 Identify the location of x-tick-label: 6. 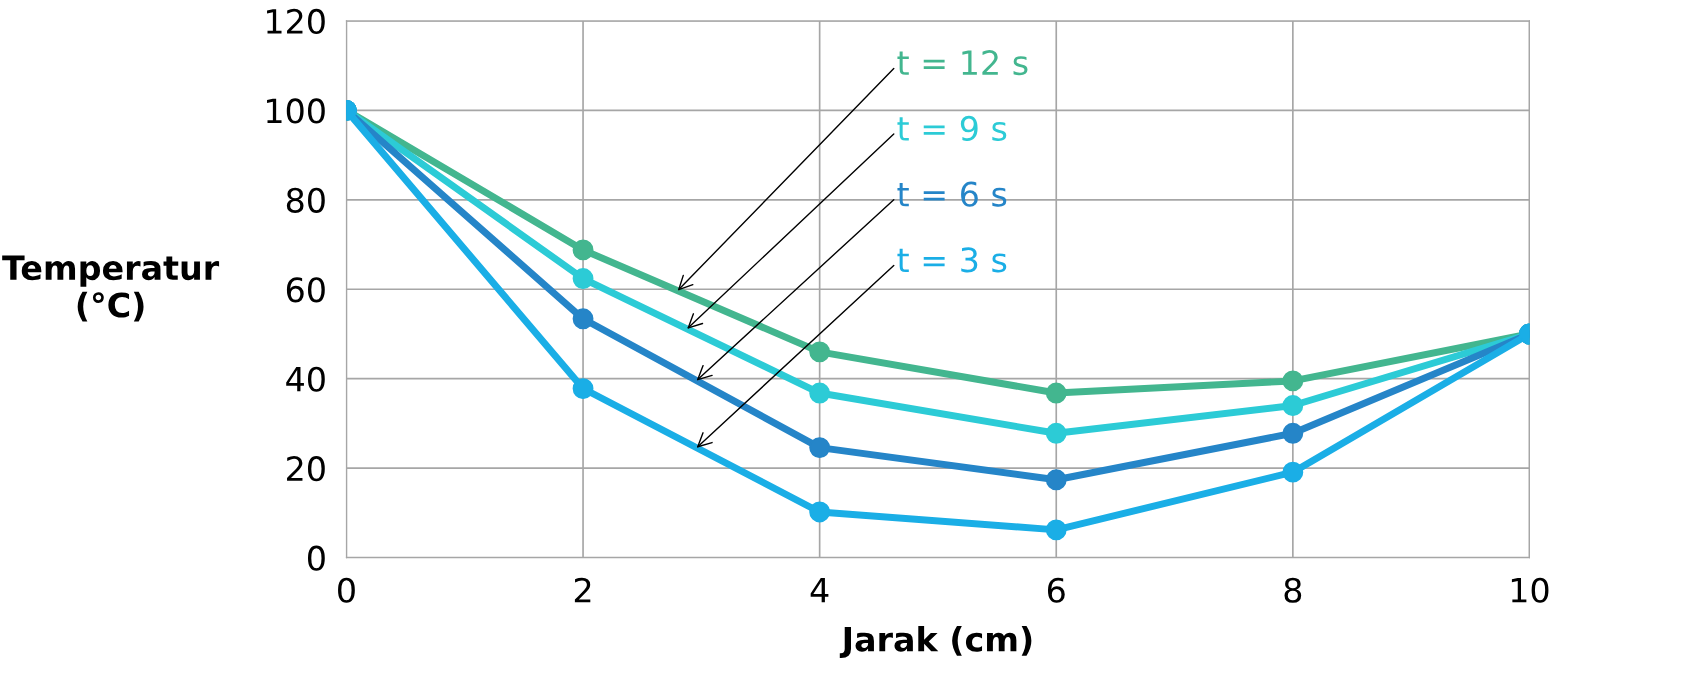
(1056, 590).